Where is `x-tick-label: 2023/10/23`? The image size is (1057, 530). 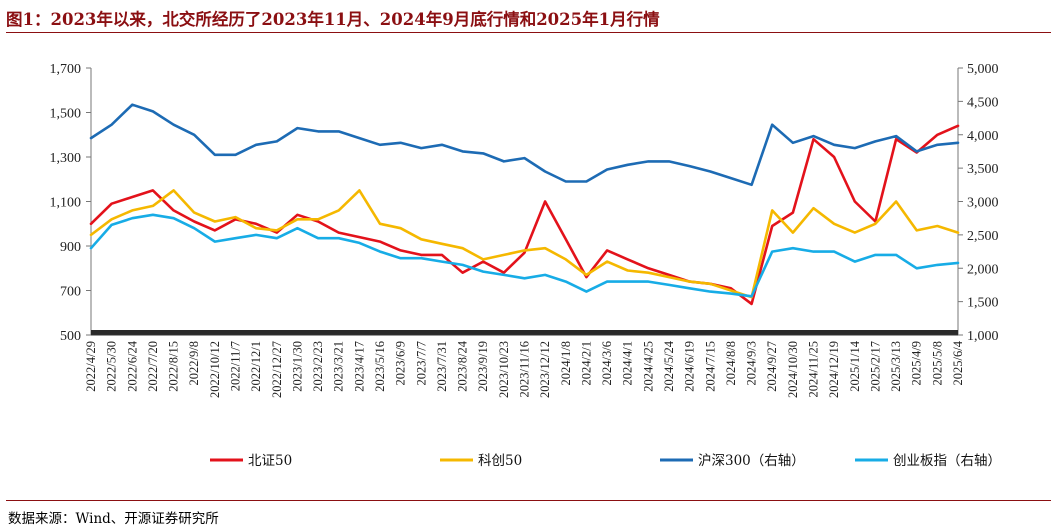
x-tick-label: 2023/10/23 is located at coordinates (504, 369).